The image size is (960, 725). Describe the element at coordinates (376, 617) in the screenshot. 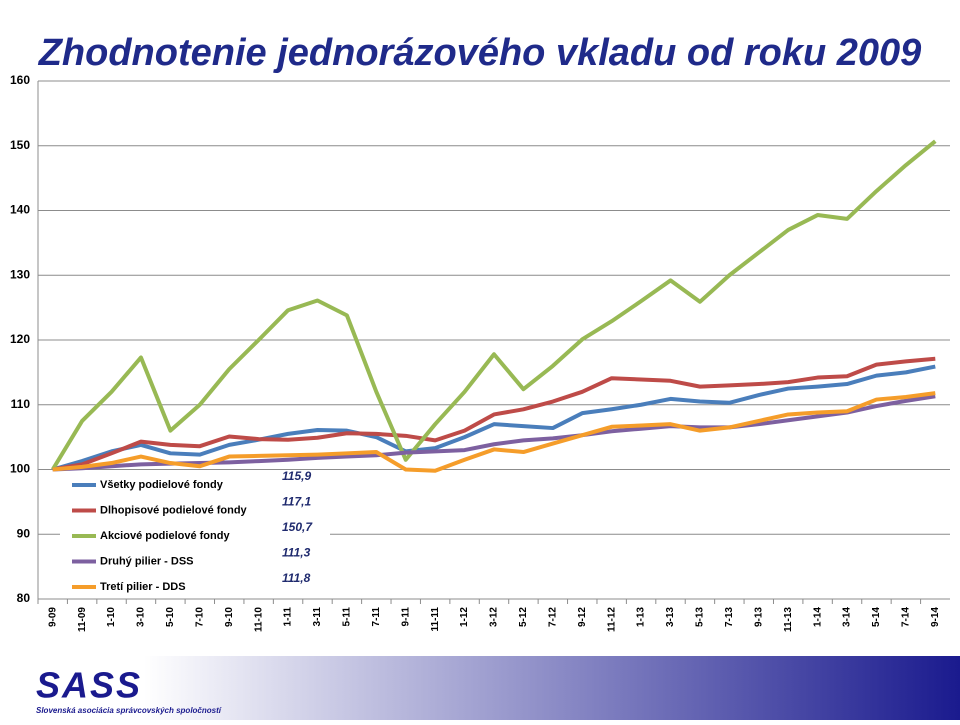

I see `x-tick-label: 7-11` at that location.